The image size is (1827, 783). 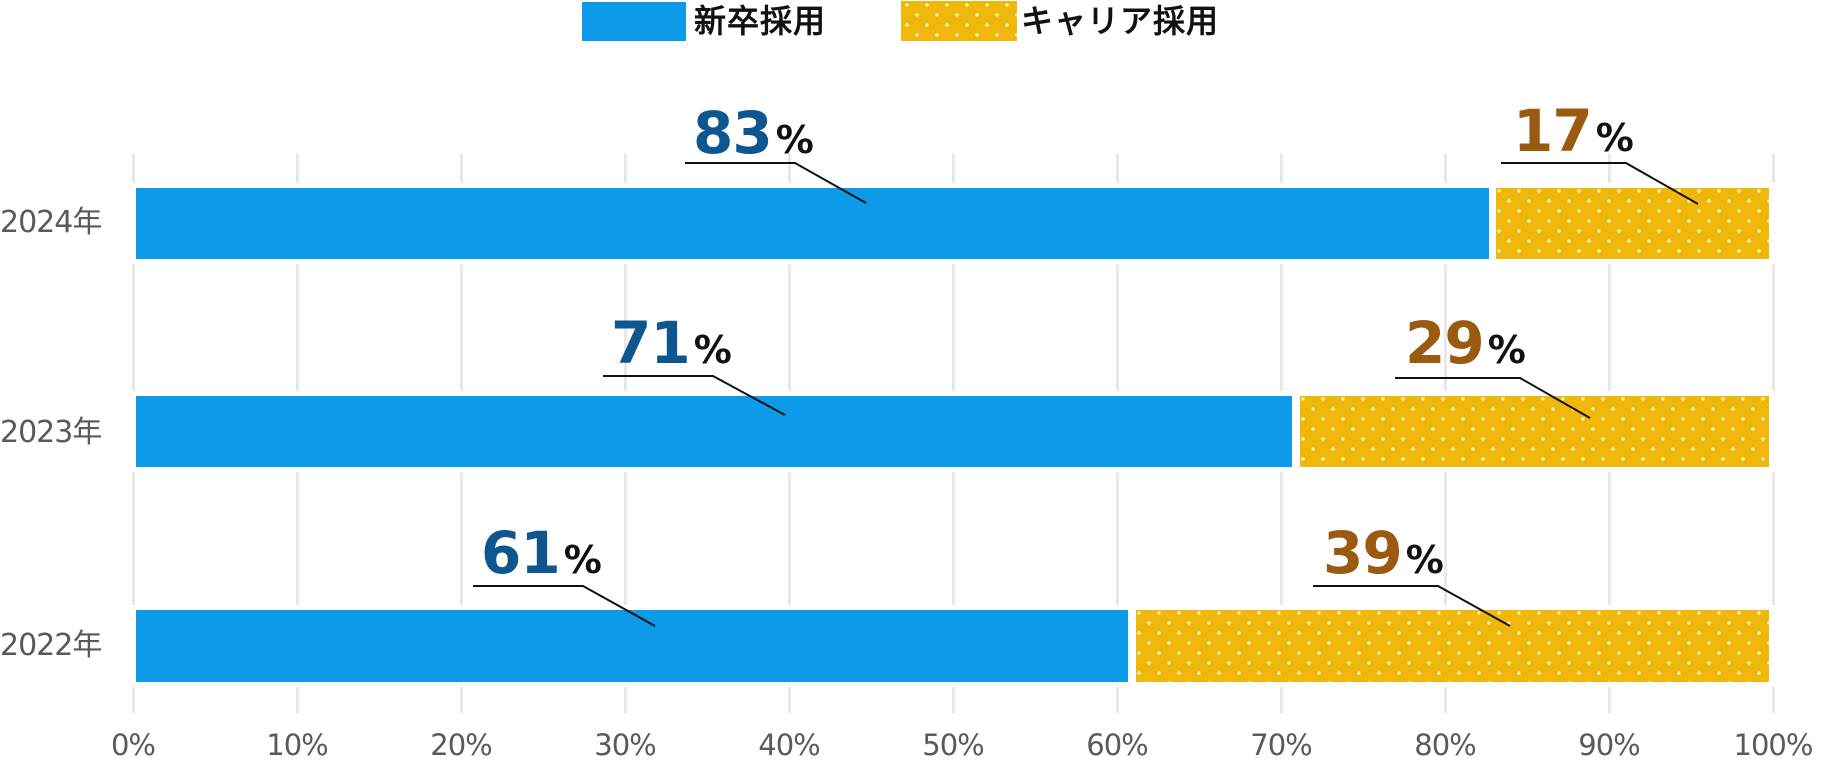 I want to click on x-tick-label: 70%, so click(x=1281, y=745).